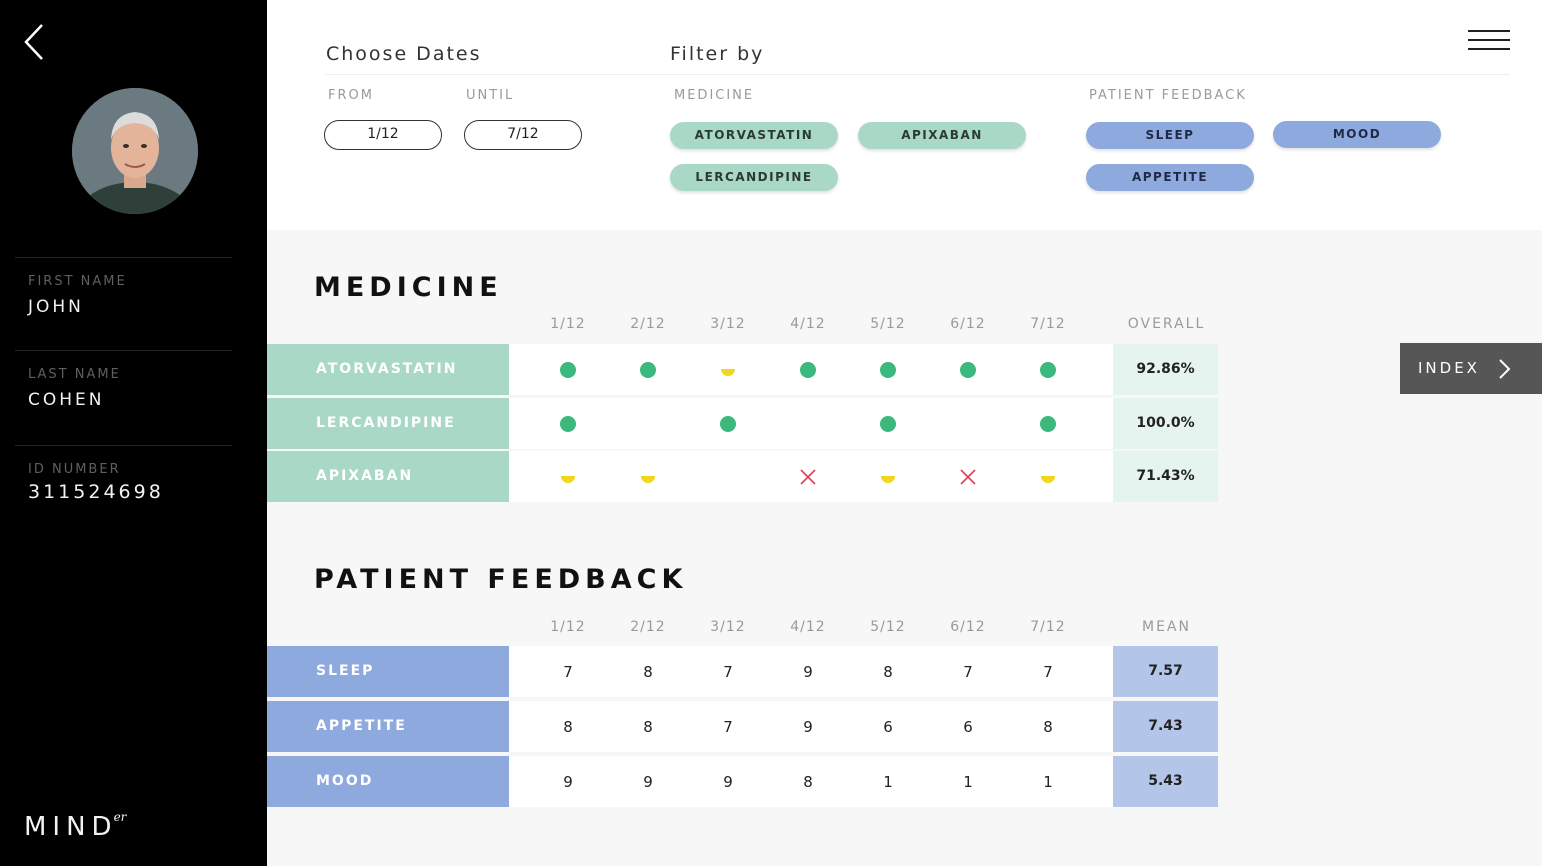 The width and height of the screenshot is (1542, 866). I want to click on back-button, so click(35, 42).